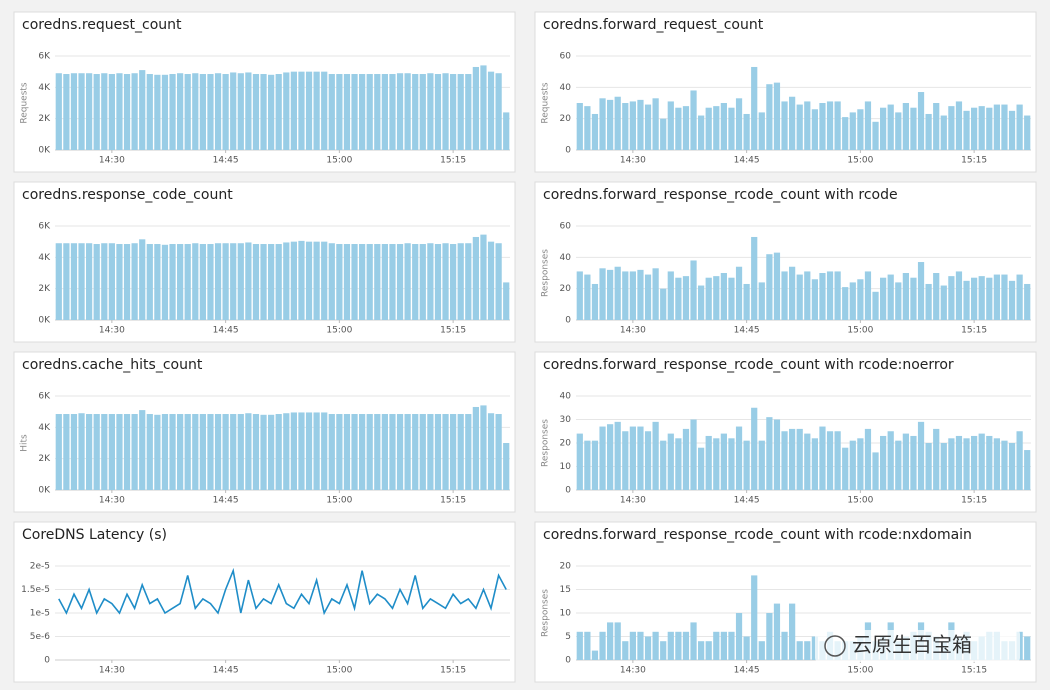  Describe the element at coordinates (40, 637) in the screenshot. I see `y-tick-label: 5e-6` at that location.